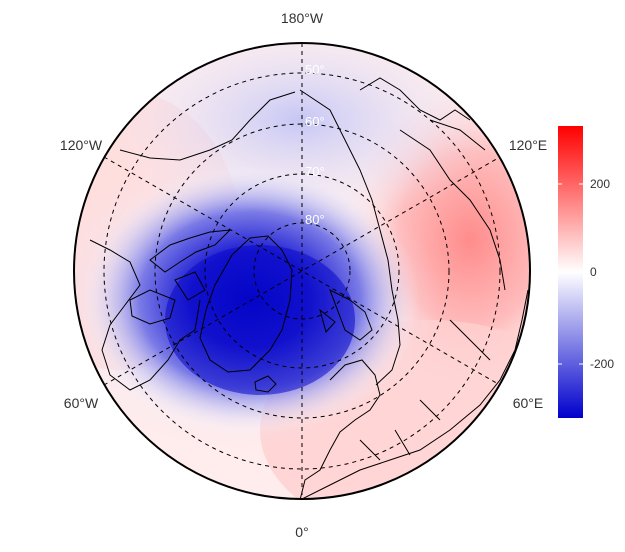  What do you see at coordinates (602, 364) in the screenshot?
I see `colorbar-tick-label-neg200: -200` at bounding box center [602, 364].